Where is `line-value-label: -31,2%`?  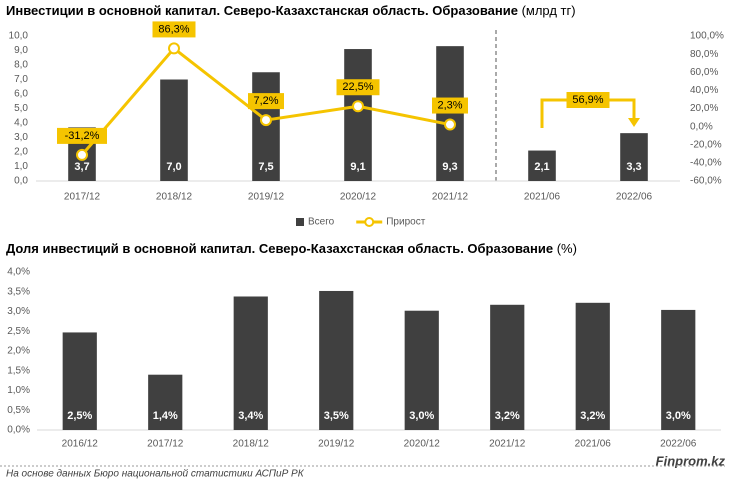 line-value-label: -31,2% is located at coordinates (82, 136).